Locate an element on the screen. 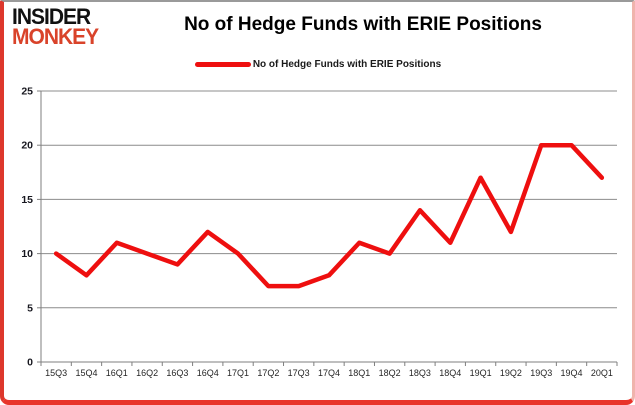 The image size is (635, 405). x-tick-label: 18Q1 is located at coordinates (359, 373).